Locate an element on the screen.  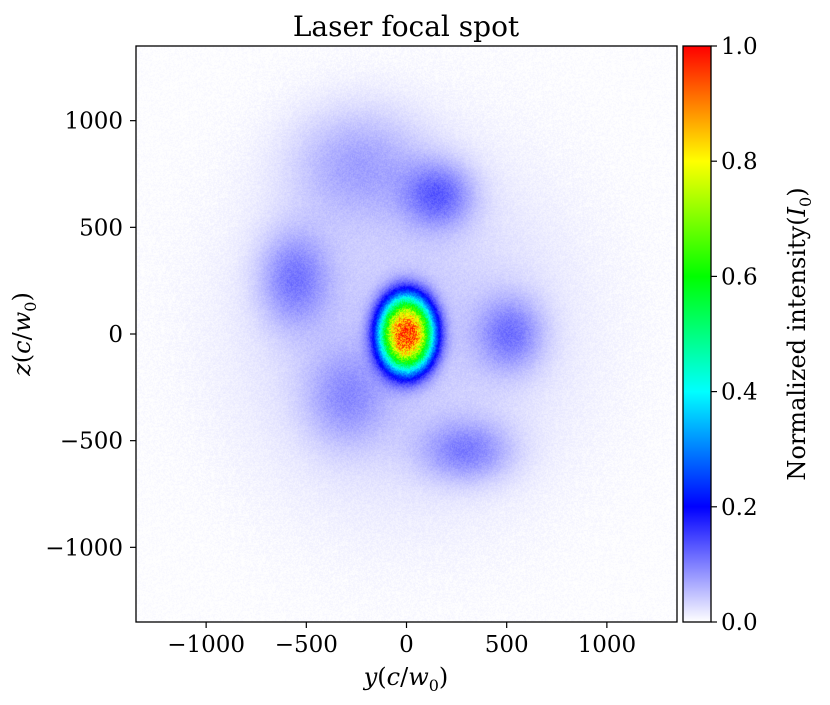
colorbar is located at coordinates (697, 334).